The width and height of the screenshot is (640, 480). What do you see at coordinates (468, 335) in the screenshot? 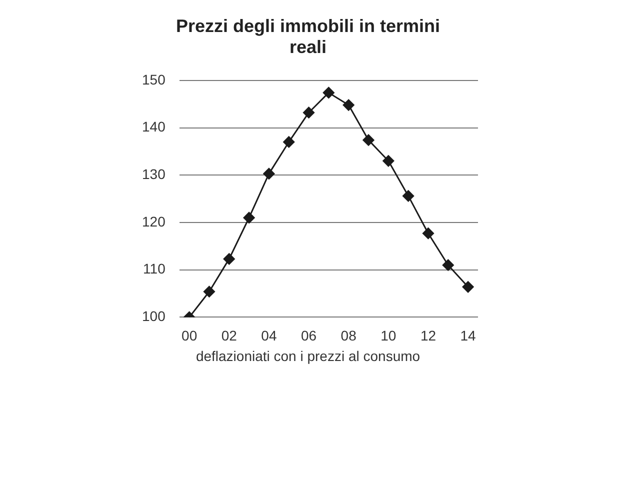
I see `x-tick-label: 14` at bounding box center [468, 335].